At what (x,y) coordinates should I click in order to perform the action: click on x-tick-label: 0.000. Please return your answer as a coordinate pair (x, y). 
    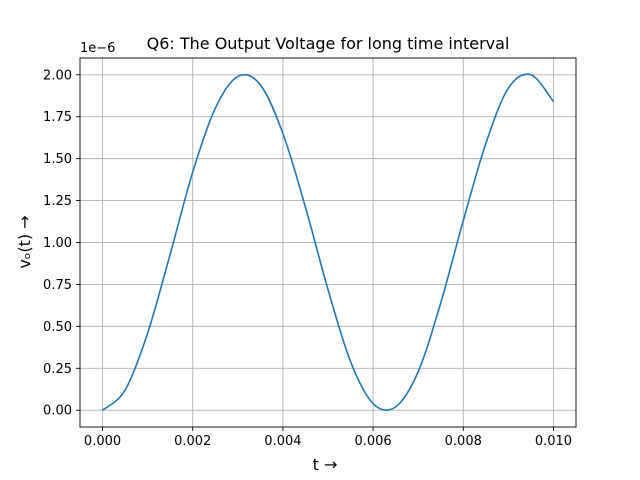
    Looking at the image, I should click on (102, 441).